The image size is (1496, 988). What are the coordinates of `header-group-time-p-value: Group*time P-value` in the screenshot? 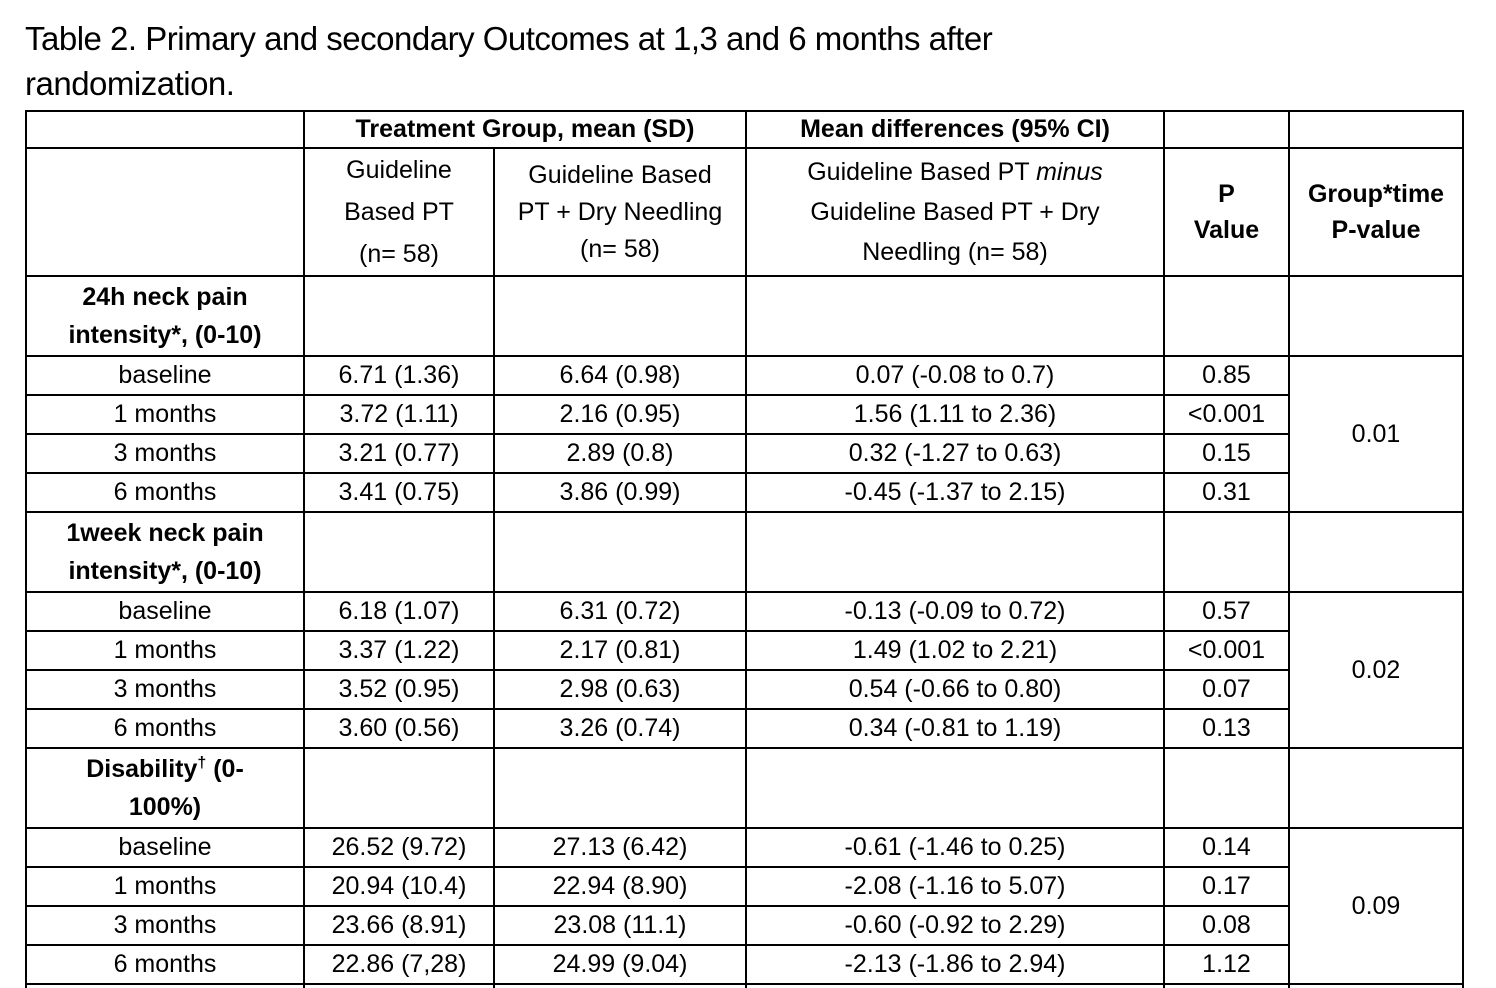 It's located at (1376, 212).